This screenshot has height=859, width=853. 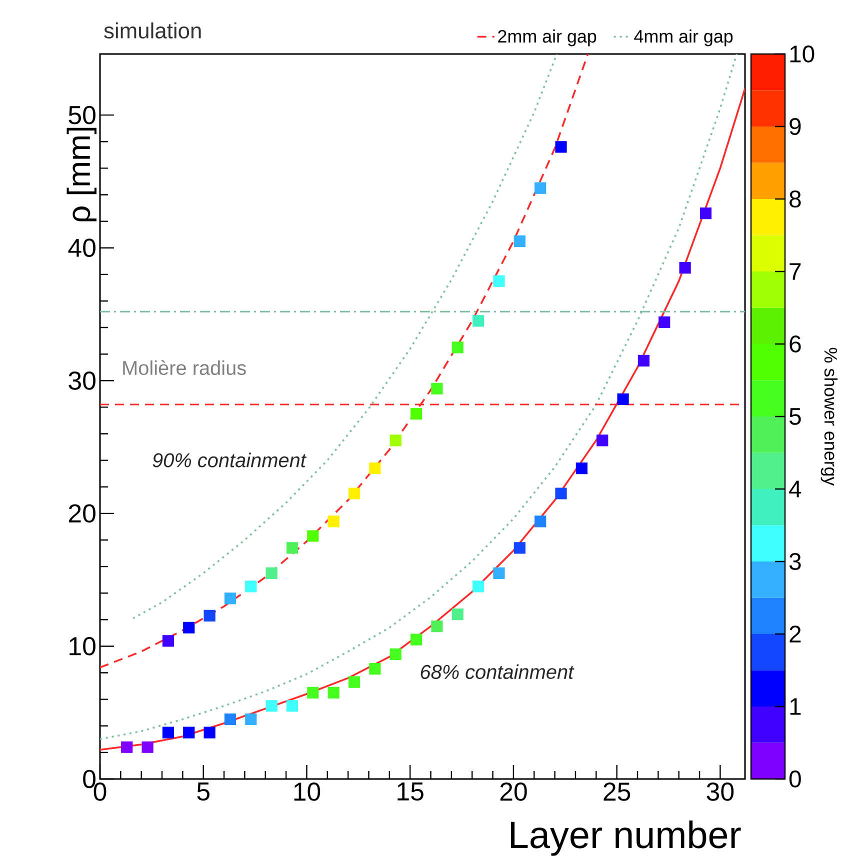 I want to click on legend-label: 2mm air gap, so click(x=547, y=38).